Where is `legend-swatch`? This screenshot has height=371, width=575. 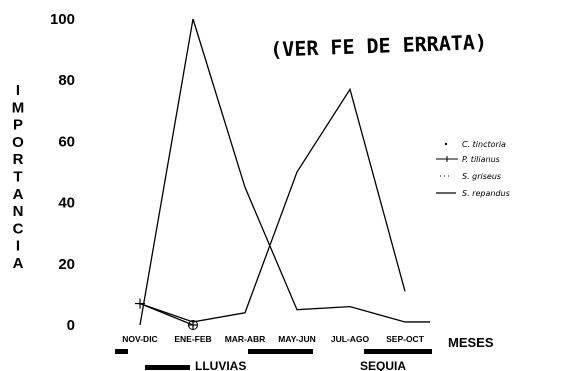 legend-swatch is located at coordinates (446, 144).